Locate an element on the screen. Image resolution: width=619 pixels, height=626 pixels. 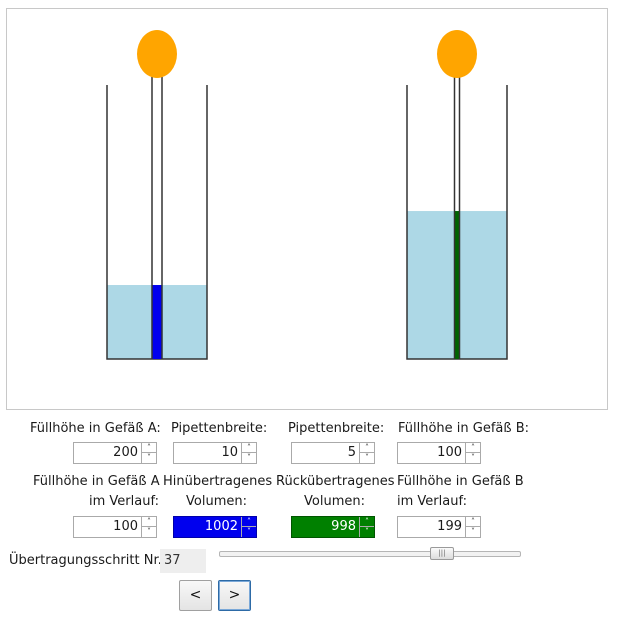
fill-b-spinner: 100 ˄ ˅ is located at coordinates (439, 453).